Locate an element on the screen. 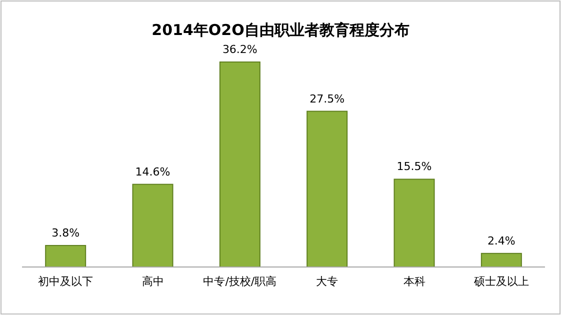 This screenshot has height=327, width=561. x-tick-label: 大专 is located at coordinates (327, 281).